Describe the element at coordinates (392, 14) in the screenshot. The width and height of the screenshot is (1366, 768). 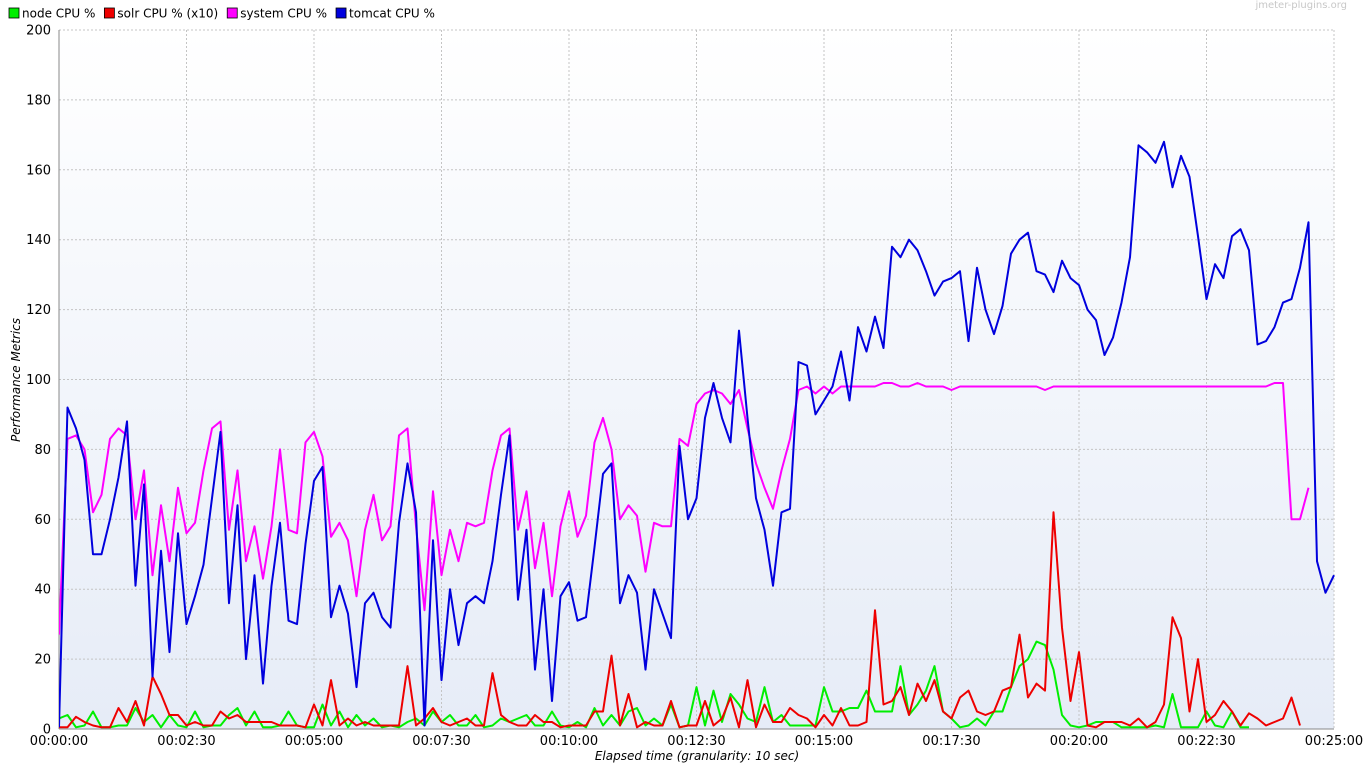
I see `legend-label: tomcat CPU %` at that location.